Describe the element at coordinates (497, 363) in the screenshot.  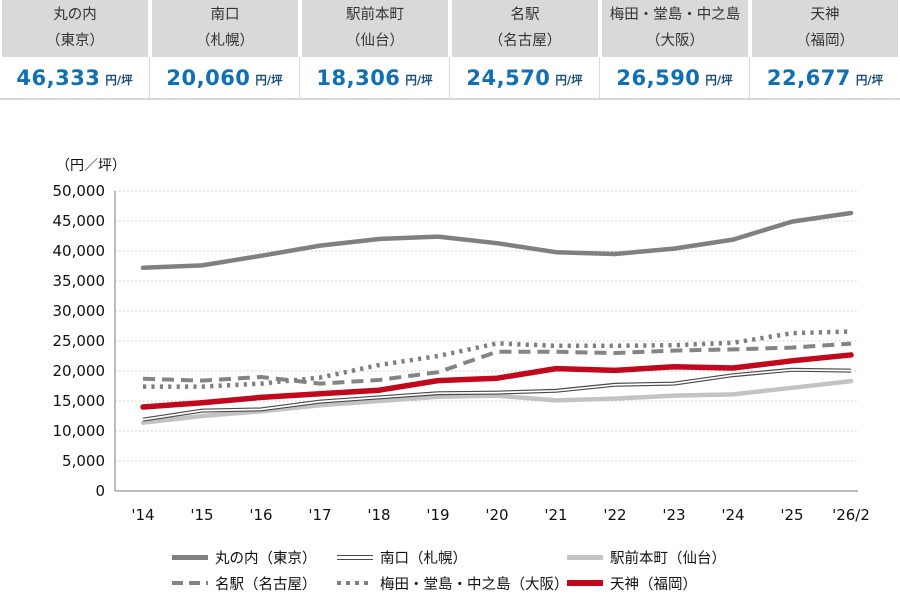
I see `series-line-meieki-nagoya` at that location.